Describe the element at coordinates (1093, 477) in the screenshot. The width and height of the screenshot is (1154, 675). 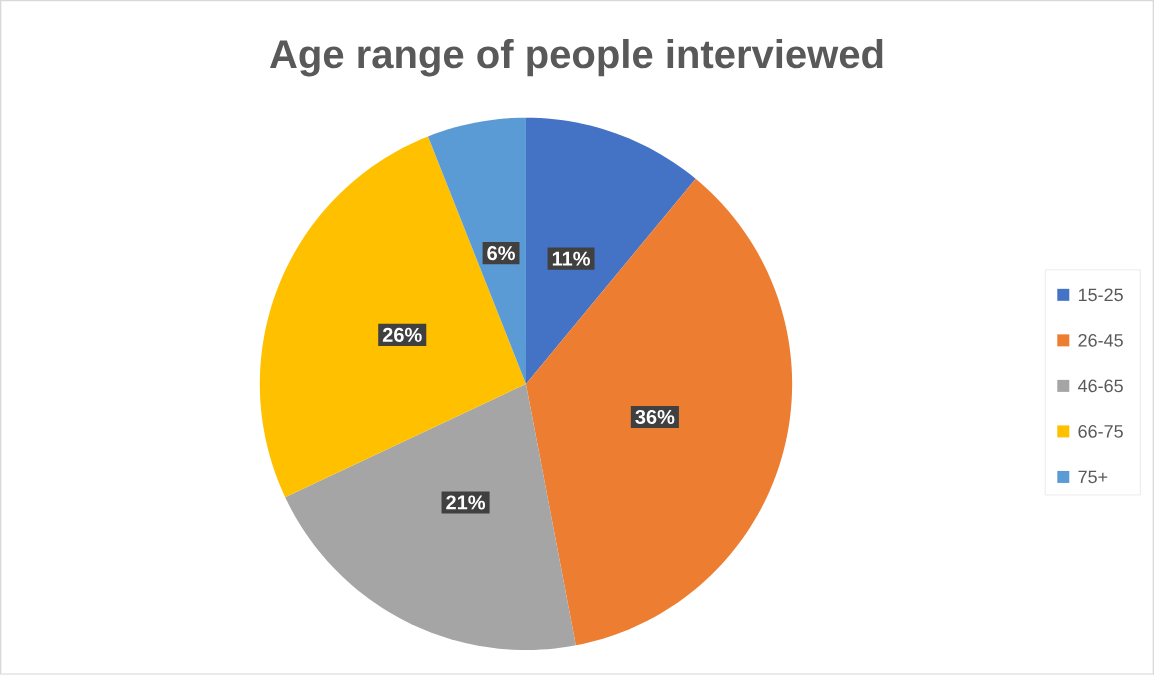
I see `legend-label: 75+` at that location.